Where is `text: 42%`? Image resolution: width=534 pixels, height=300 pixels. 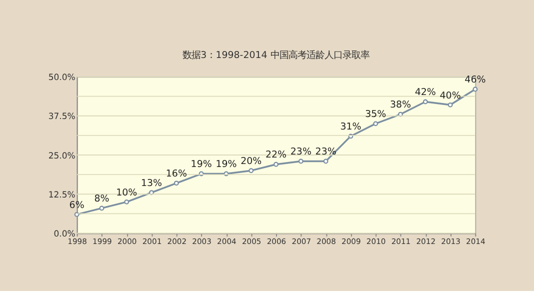
text: 42% is located at coordinates (425, 92).